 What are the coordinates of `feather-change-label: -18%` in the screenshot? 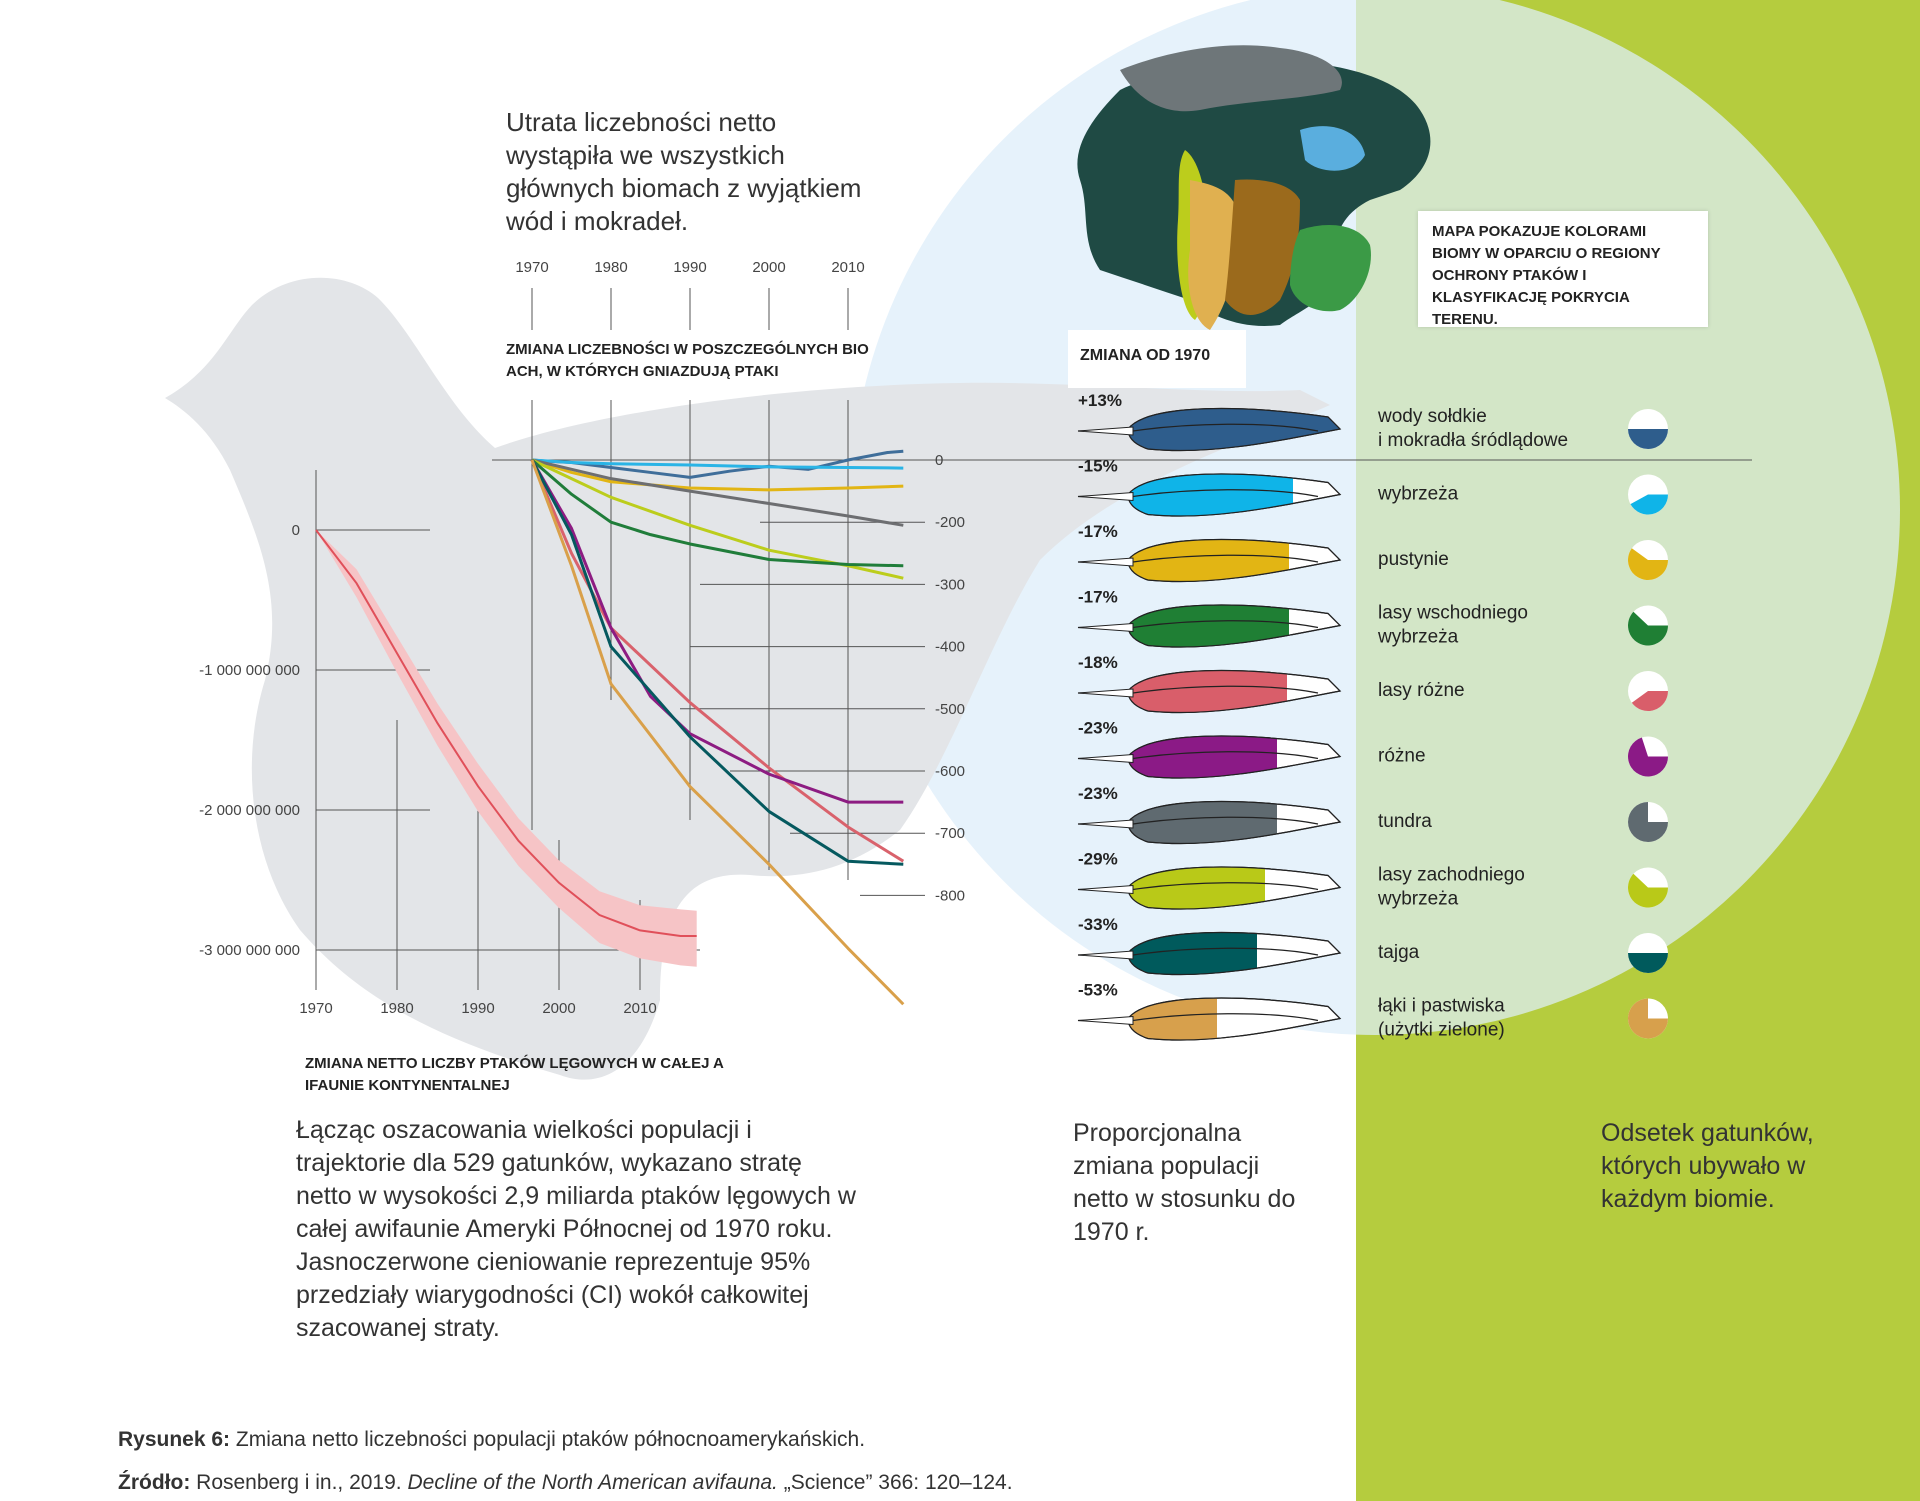 It's located at (1098, 662).